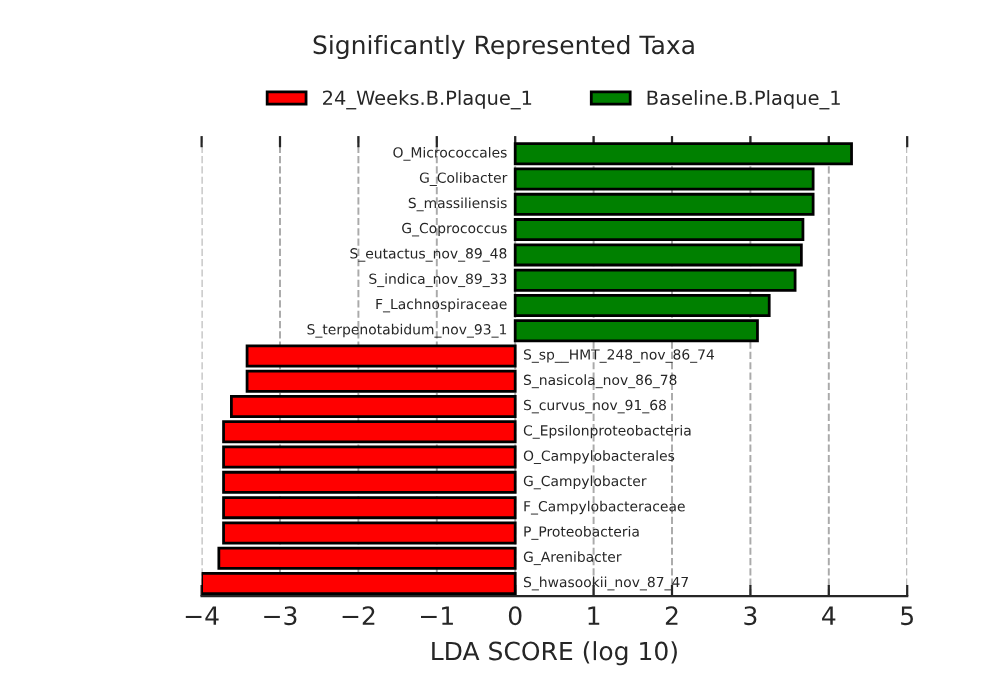 The height and width of the screenshot is (698, 1008). What do you see at coordinates (358, 615) in the screenshot?
I see `x-tick-label: −2` at bounding box center [358, 615].